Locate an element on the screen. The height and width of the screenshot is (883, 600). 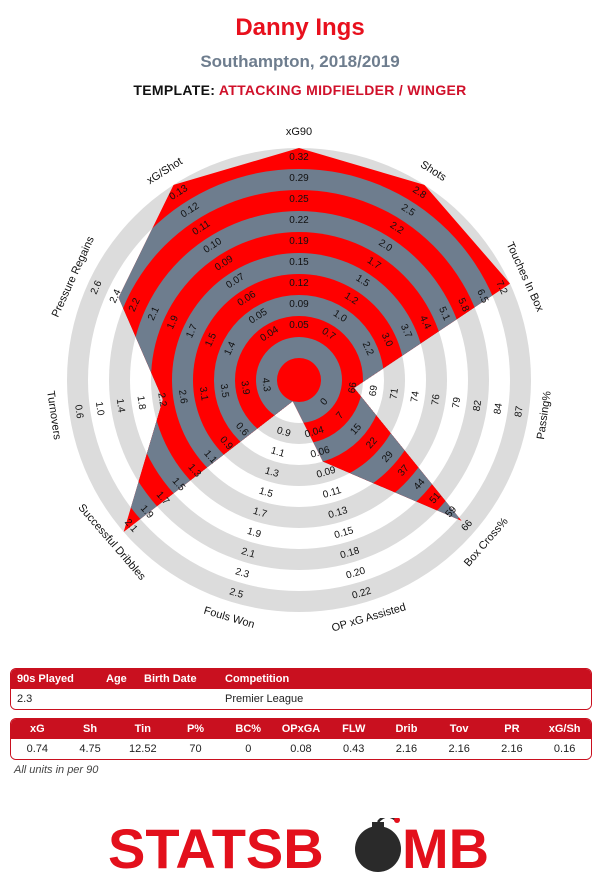
tick-label: 3.5 is located at coordinates (224, 391).